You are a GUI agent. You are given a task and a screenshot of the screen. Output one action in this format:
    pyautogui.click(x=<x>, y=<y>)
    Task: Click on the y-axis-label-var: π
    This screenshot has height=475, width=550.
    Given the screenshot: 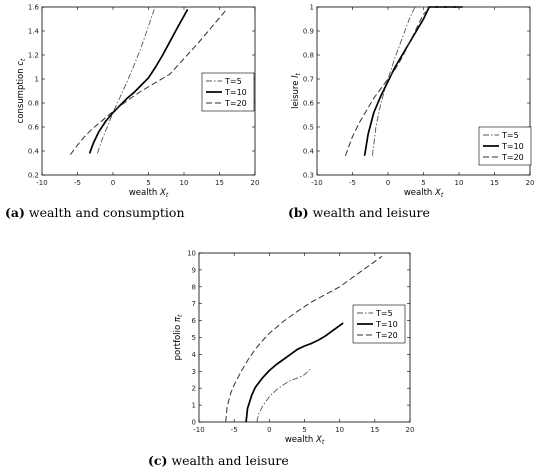 What is the action you would take?
    pyautogui.click(x=178, y=319)
    